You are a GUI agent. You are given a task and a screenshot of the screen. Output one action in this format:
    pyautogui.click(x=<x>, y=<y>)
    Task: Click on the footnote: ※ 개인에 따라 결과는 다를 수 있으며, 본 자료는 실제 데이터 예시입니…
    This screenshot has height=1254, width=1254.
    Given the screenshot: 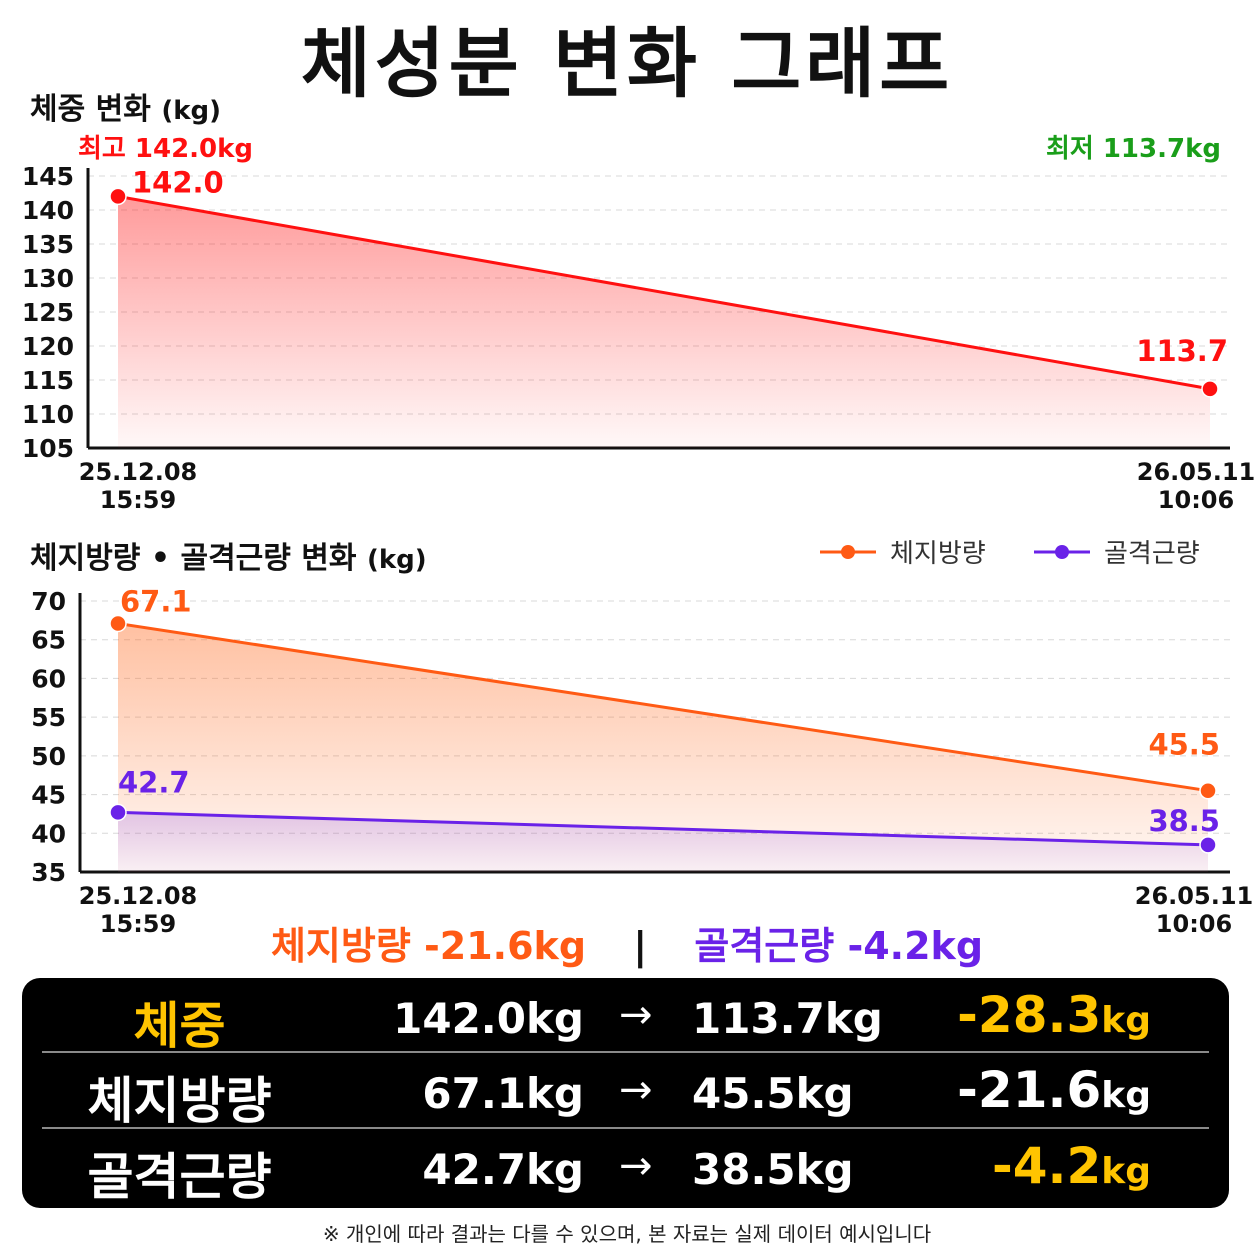 What is the action you would take?
    pyautogui.click(x=627, y=1234)
    